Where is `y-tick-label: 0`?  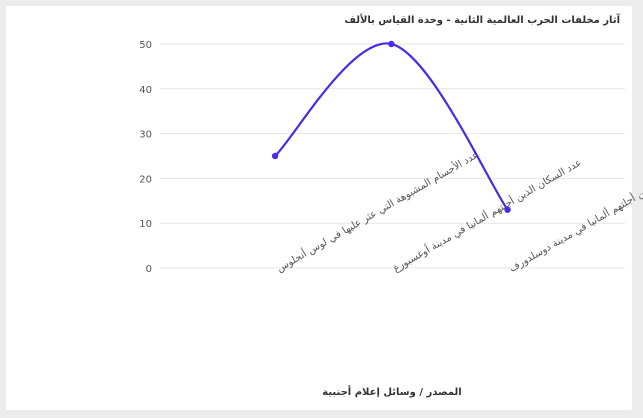
y-tick-label: 0 is located at coordinates (149, 269).